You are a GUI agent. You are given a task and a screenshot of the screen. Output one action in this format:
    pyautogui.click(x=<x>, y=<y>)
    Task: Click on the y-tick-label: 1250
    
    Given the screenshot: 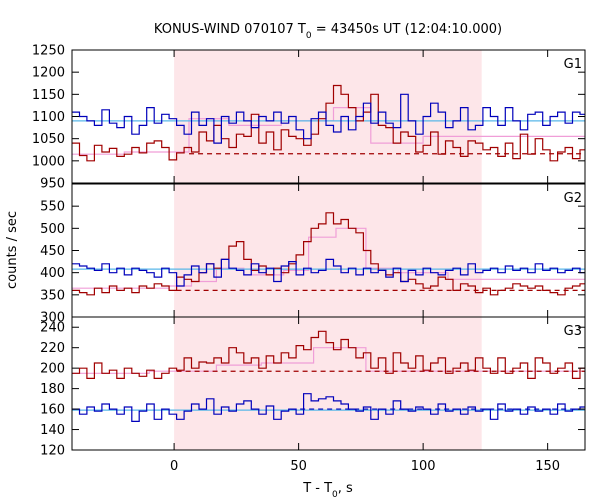 What is the action you would take?
    pyautogui.click(x=48, y=51)
    